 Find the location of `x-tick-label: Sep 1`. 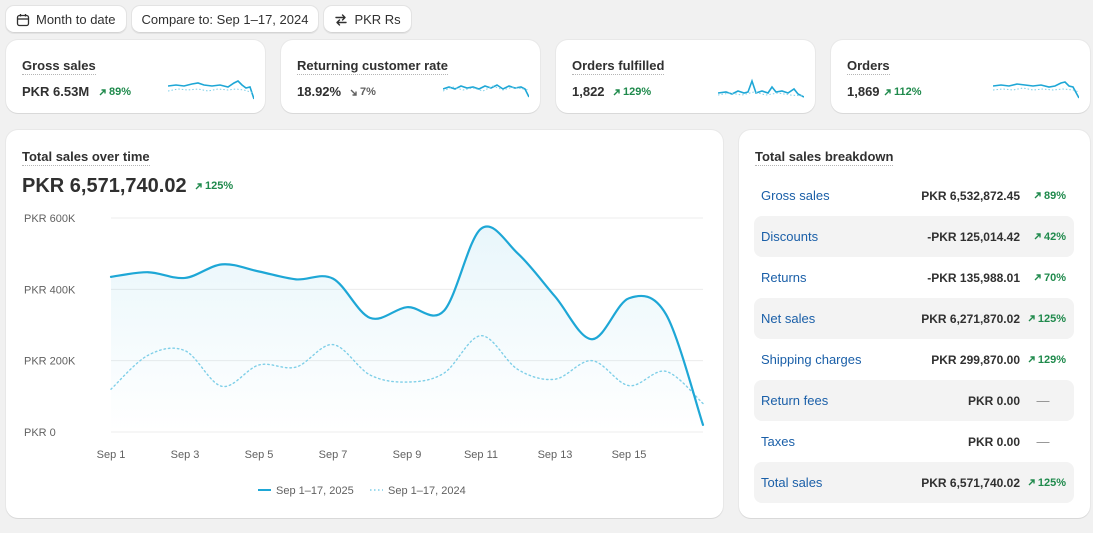

x-tick-label: Sep 1 is located at coordinates (111, 455).